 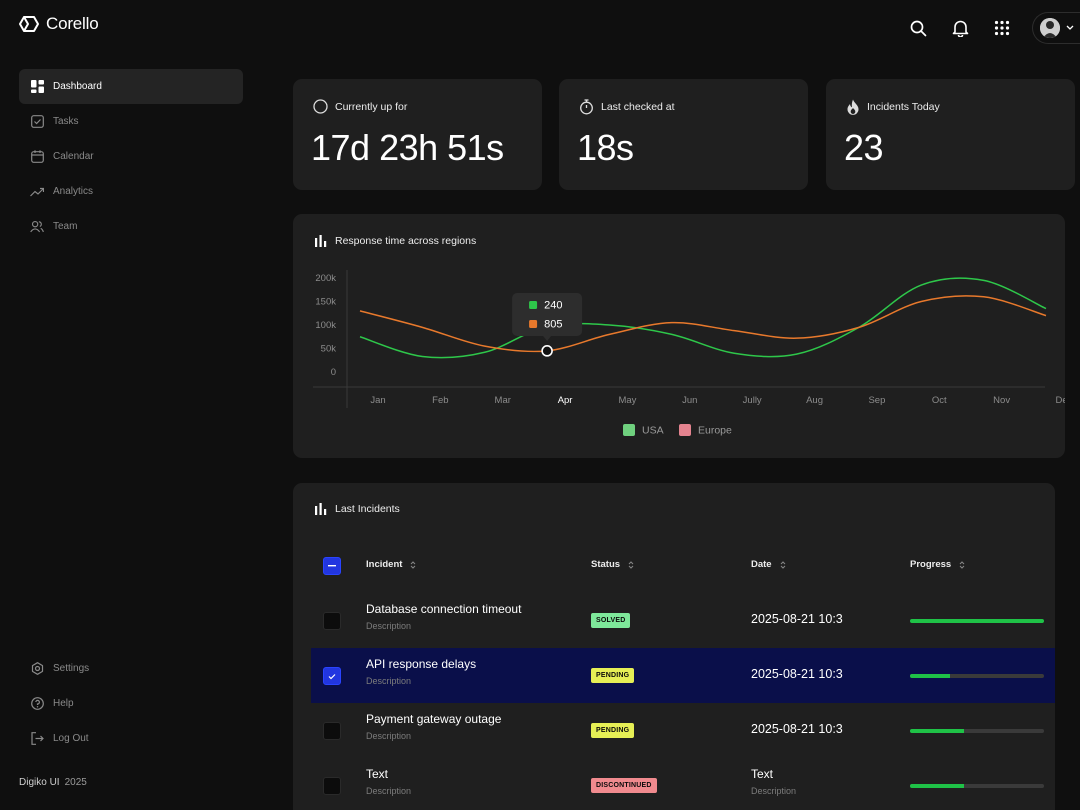 I want to click on stat-card-uptime: Currently up for 17d 23h 51s, so click(x=417, y=134).